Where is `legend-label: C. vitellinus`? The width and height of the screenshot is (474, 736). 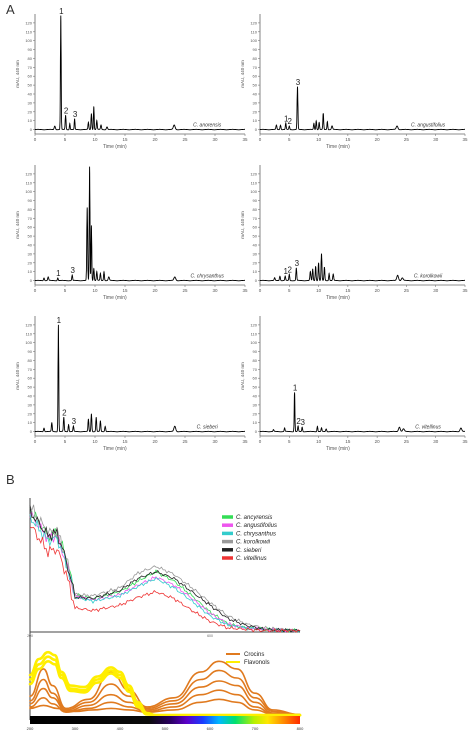 legend-label: C. vitellinus is located at coordinates (251, 559).